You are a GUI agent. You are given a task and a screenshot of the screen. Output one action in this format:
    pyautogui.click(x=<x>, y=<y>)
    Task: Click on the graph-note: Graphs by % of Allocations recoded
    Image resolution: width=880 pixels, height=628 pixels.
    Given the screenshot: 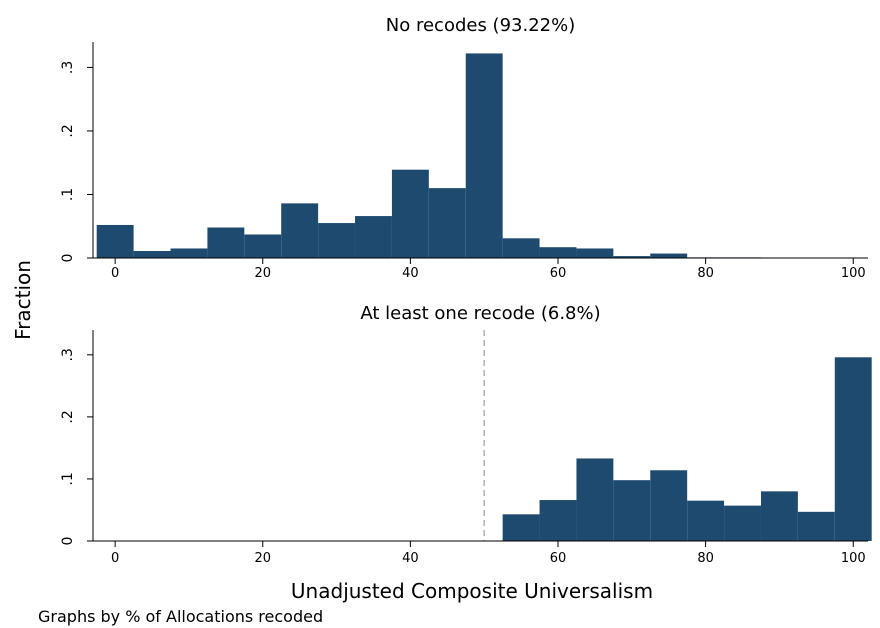 What is the action you would take?
    pyautogui.click(x=180, y=616)
    